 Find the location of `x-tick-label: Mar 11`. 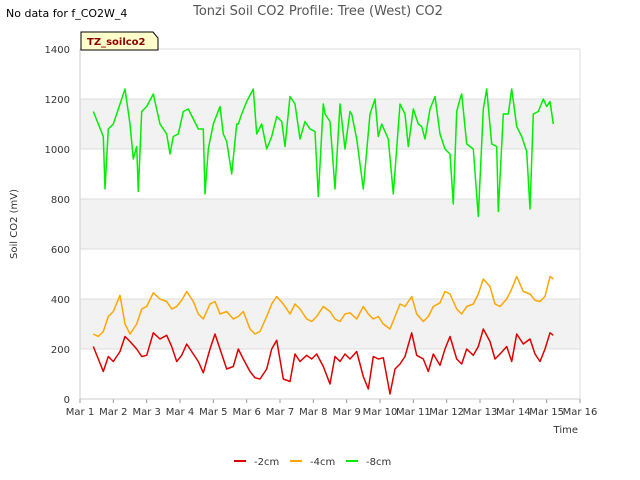

x-tick-label: Mar 11 is located at coordinates (413, 412).